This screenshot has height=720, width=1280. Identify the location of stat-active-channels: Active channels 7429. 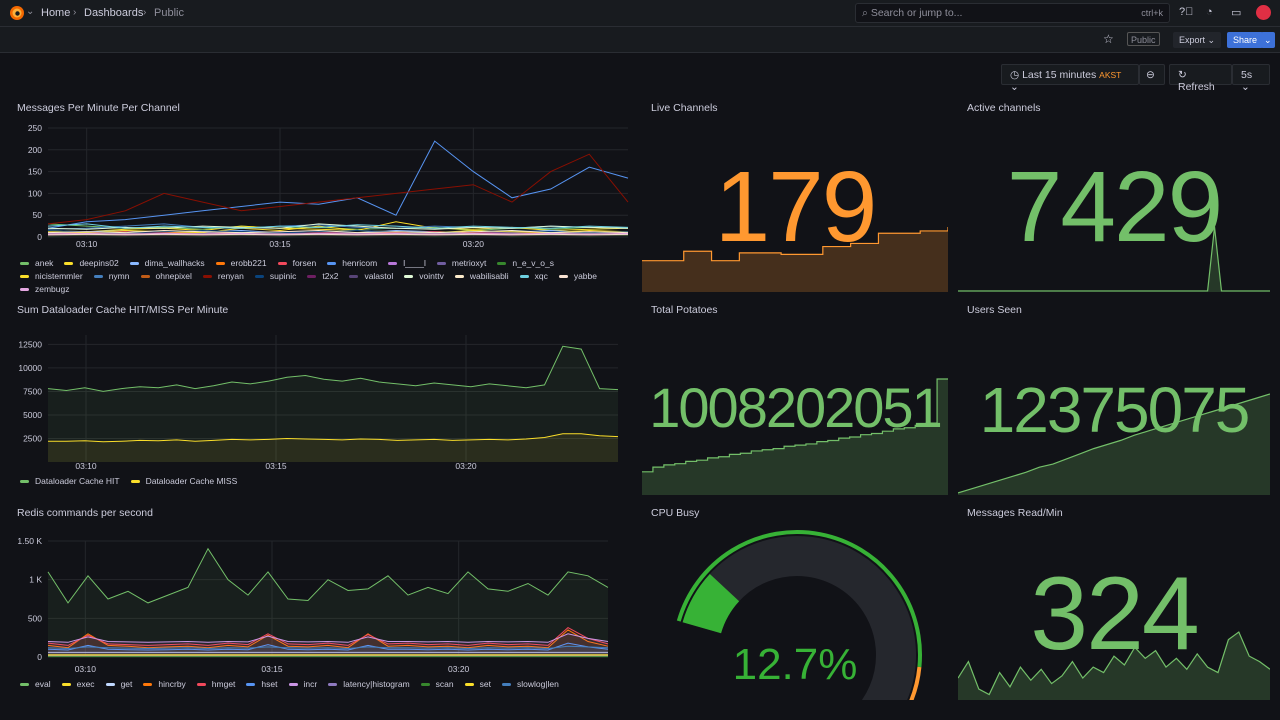
(1114, 193).